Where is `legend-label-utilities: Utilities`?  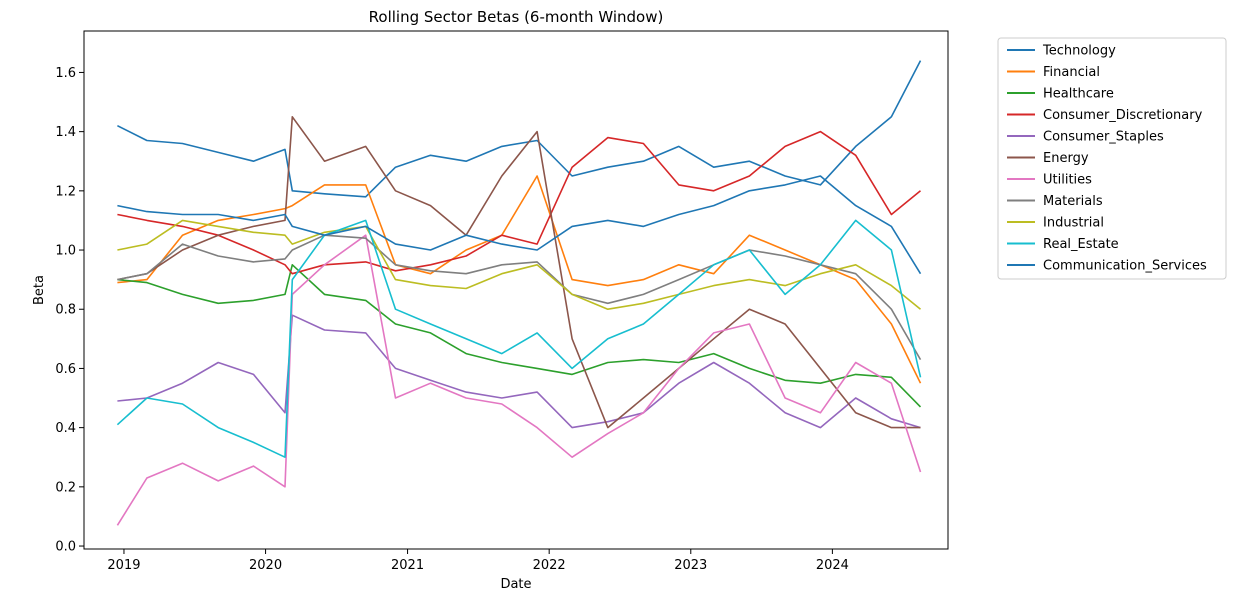 legend-label-utilities: Utilities is located at coordinates (1067, 180).